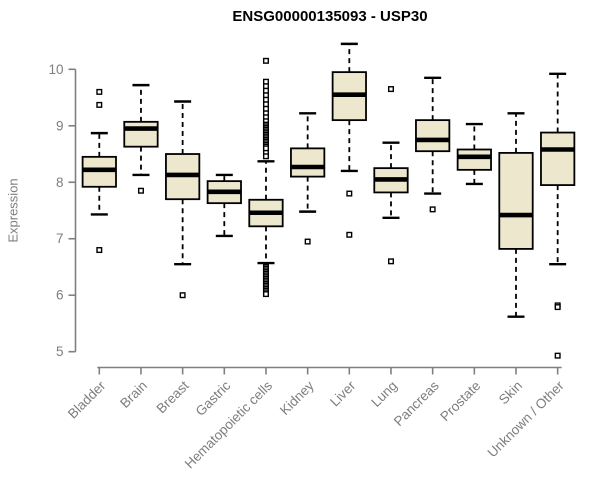 Image resolution: width=600 pixels, height=500 pixels. Describe the element at coordinates (173, 397) in the screenshot. I see `x-tick-label: Breast` at that location.